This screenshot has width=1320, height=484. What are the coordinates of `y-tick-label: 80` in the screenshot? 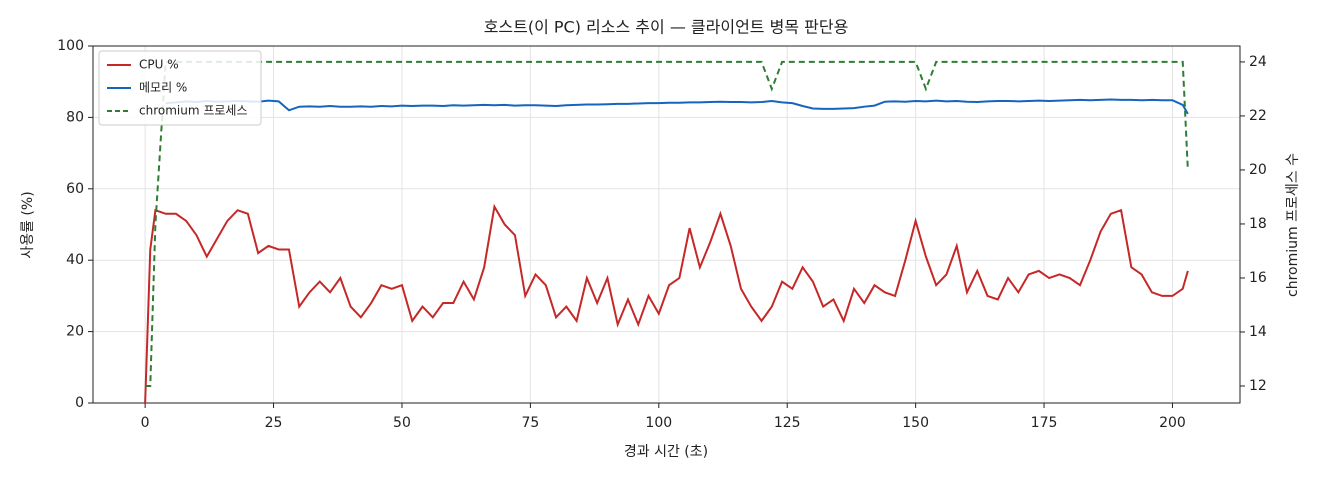 It's located at (75, 117).